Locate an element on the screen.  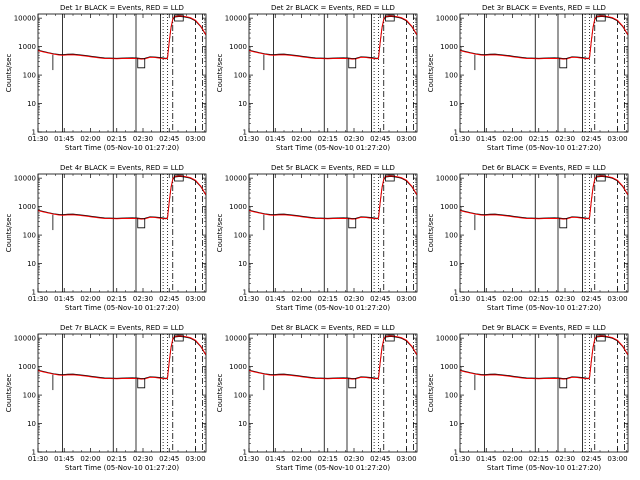
chart-title: Det 9r BLACK = Events, RED = LLD is located at coordinates (544, 328).